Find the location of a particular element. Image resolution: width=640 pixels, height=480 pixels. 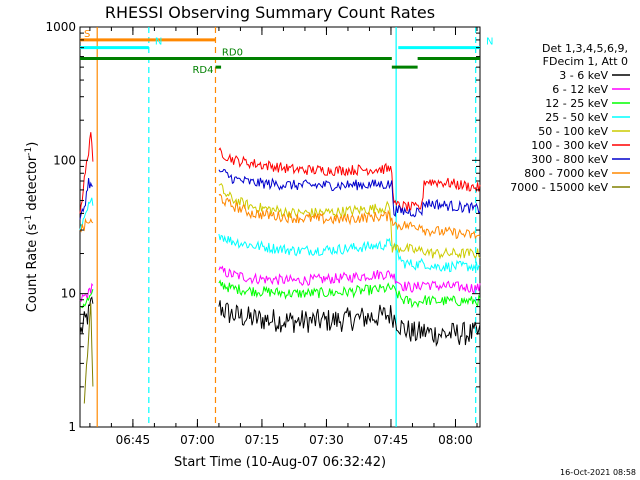

legend-header-line-2: FDecim 1, Att 0 is located at coordinates (585, 61).